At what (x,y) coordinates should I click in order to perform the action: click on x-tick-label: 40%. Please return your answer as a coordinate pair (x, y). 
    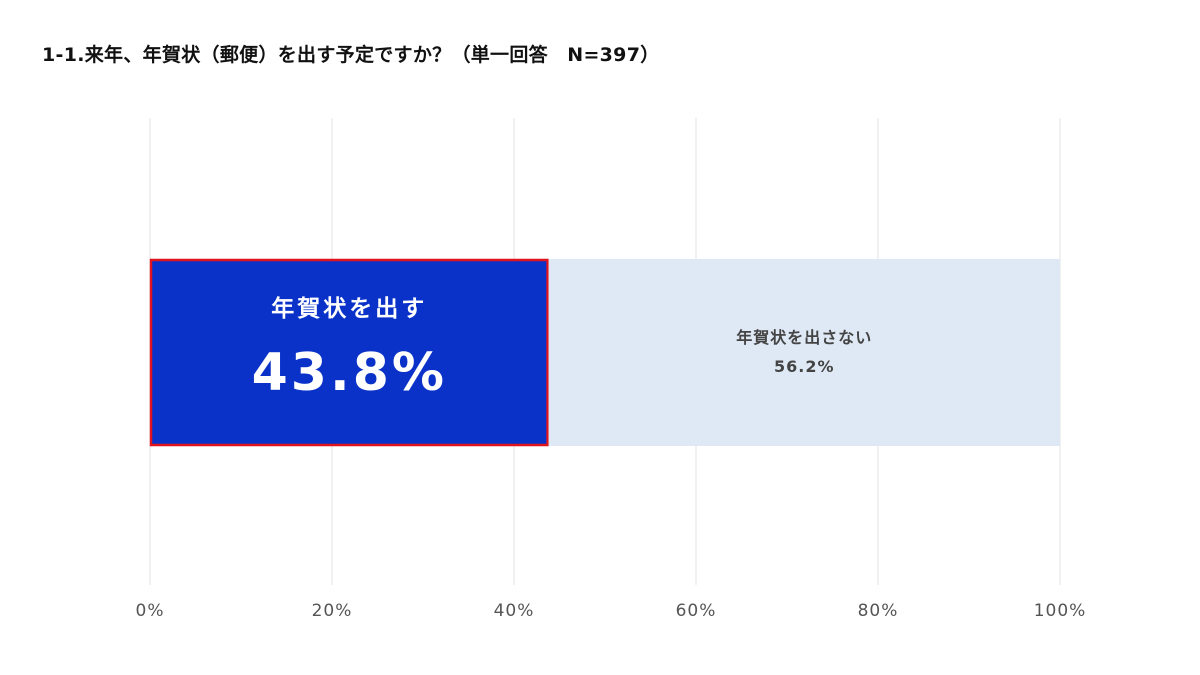
    Looking at the image, I should click on (514, 611).